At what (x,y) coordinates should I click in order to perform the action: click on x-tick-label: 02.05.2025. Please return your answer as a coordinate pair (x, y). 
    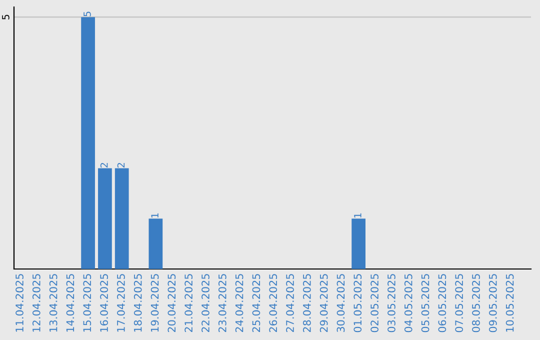
    Looking at the image, I should click on (374, 303).